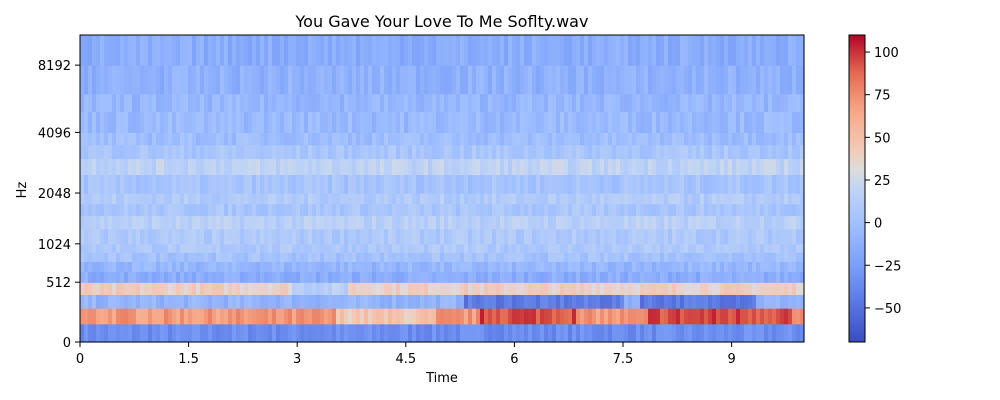 This screenshot has height=400, width=1000. Describe the element at coordinates (514, 359) in the screenshot. I see `x-tick-label: 6` at that location.